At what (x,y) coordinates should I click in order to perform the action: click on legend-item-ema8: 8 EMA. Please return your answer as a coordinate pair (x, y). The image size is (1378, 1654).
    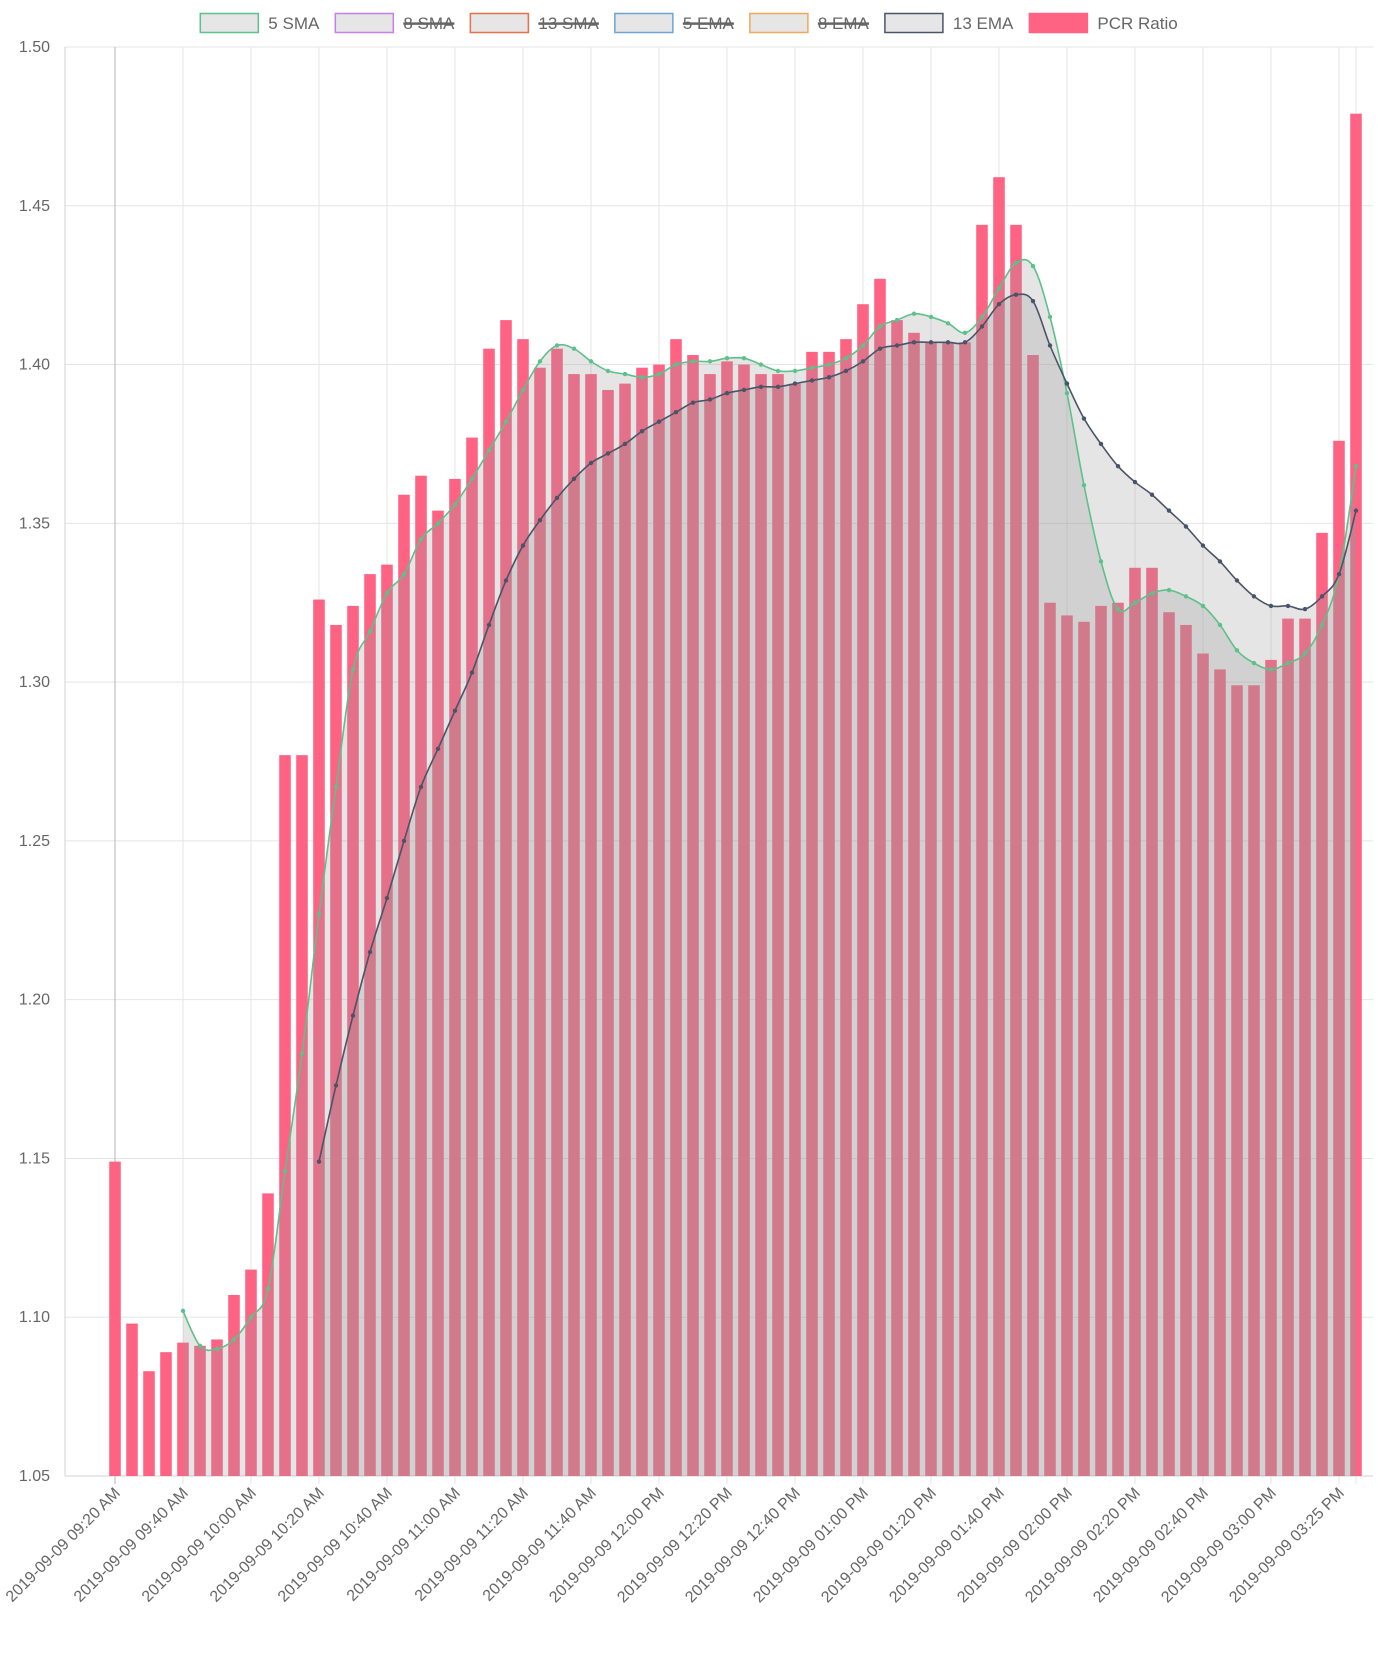
    Looking at the image, I should click on (809, 23).